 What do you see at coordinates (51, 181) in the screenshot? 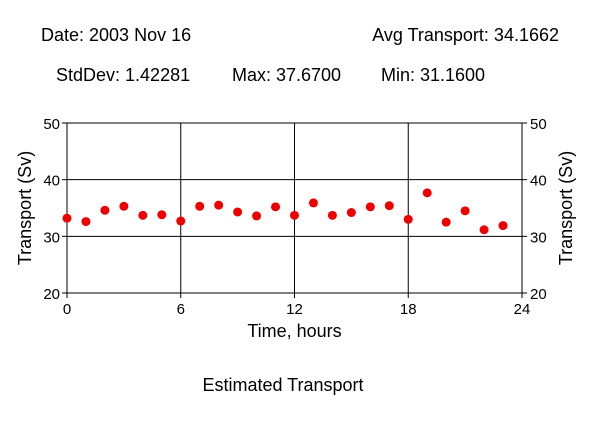
I see `y-tick-label-left: 40` at bounding box center [51, 181].